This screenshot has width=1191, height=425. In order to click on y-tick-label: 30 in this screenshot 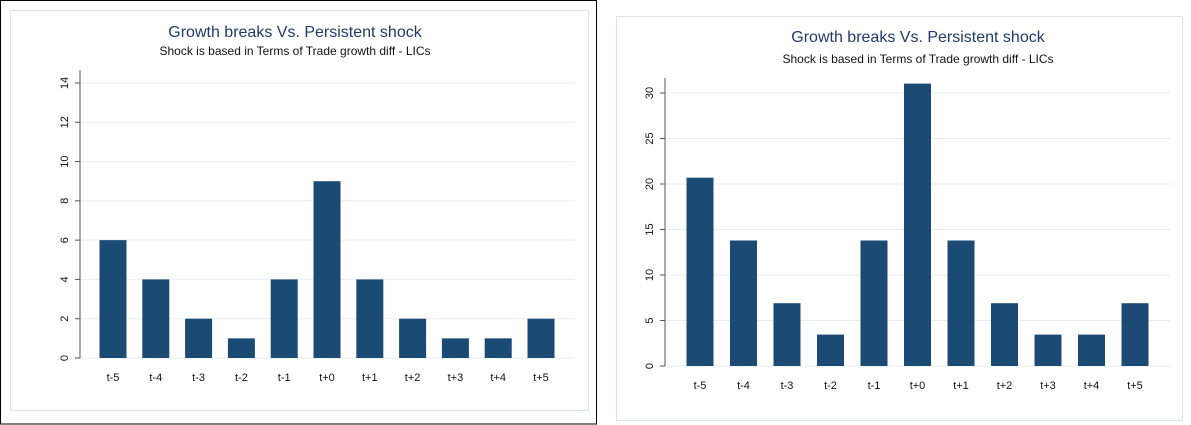, I will do `click(650, 93)`.